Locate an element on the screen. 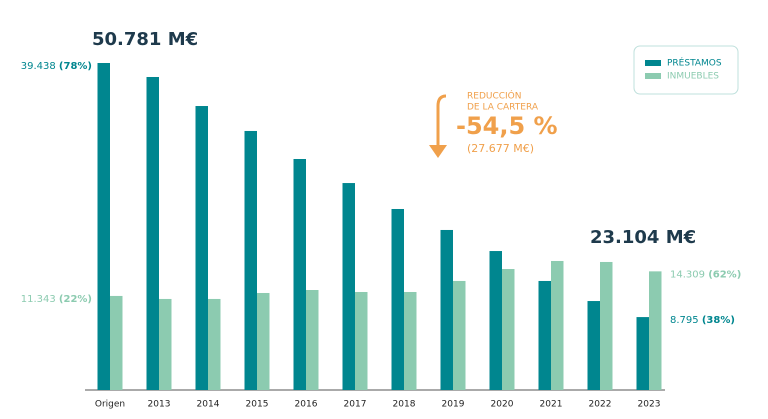 This screenshot has width=768, height=419. reduction-amount: (27.677 M€) is located at coordinates (500, 148).